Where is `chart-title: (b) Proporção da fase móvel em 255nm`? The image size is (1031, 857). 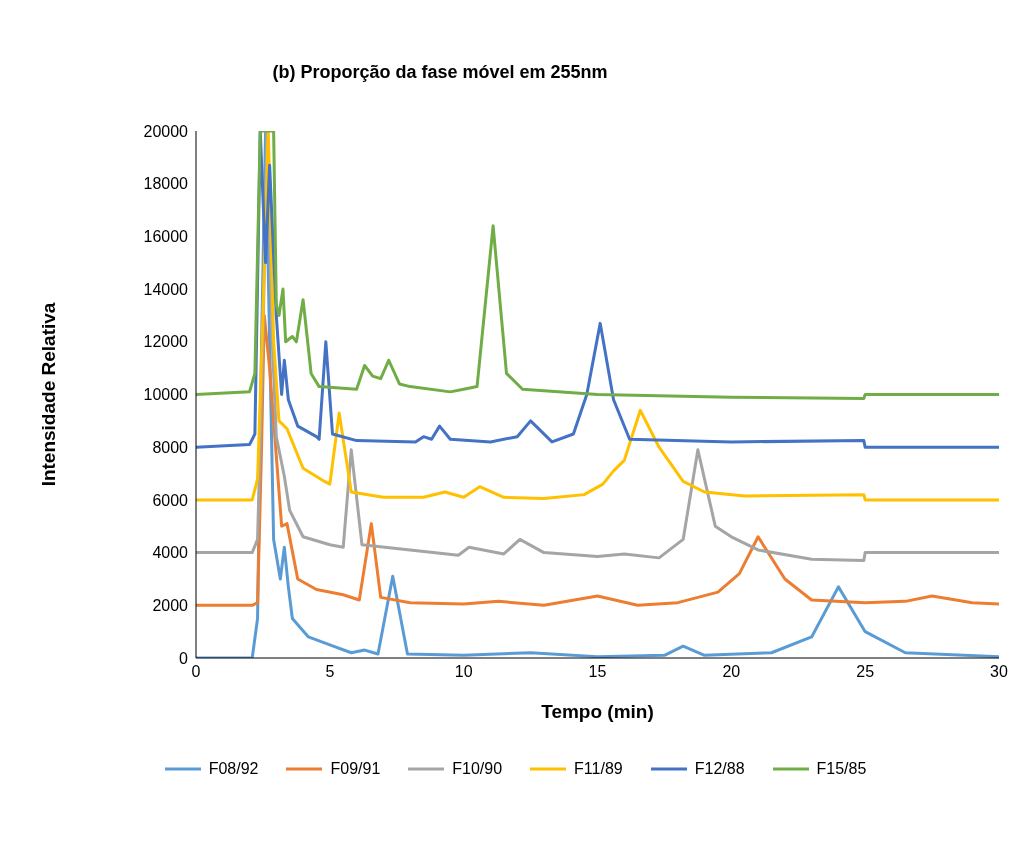
chart-title: (b) Proporção da fase móvel em 255nm is located at coordinates (440, 72).